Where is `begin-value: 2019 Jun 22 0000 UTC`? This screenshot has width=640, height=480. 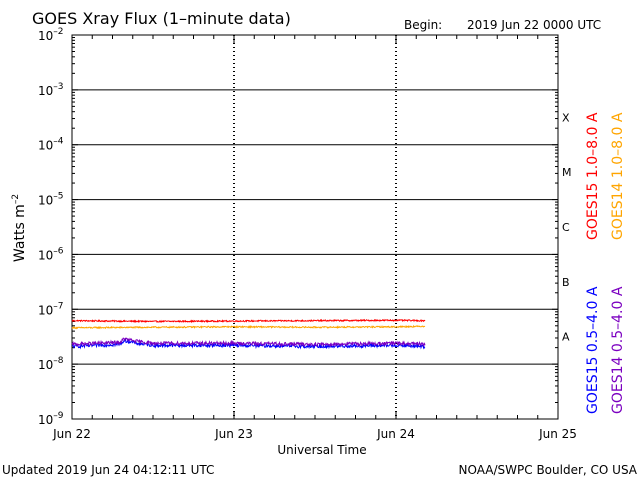 begin-value: 2019 Jun 22 0000 UTC is located at coordinates (534, 25).